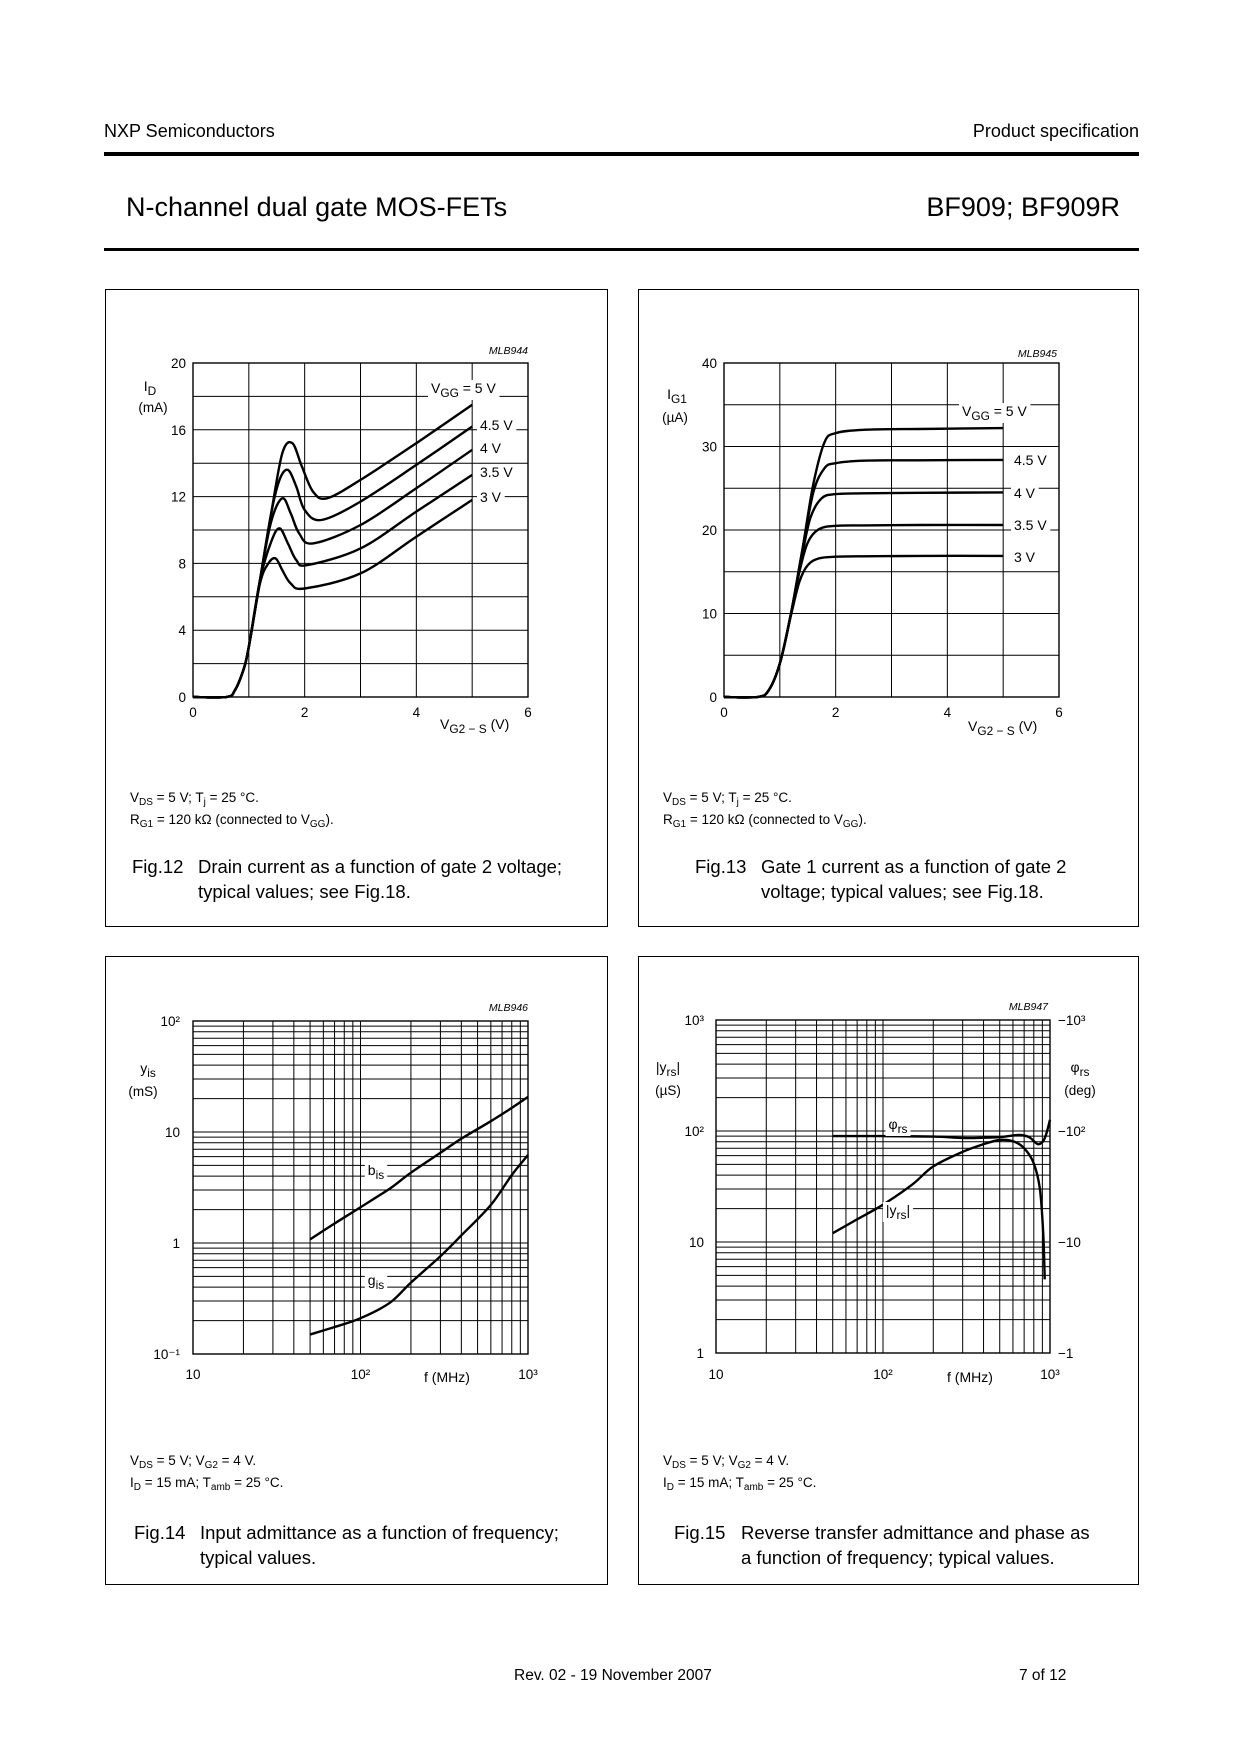 This screenshot has width=1240, height=1754. I want to click on note-text: = 120 kΩ (connected to V, so click(231, 819).